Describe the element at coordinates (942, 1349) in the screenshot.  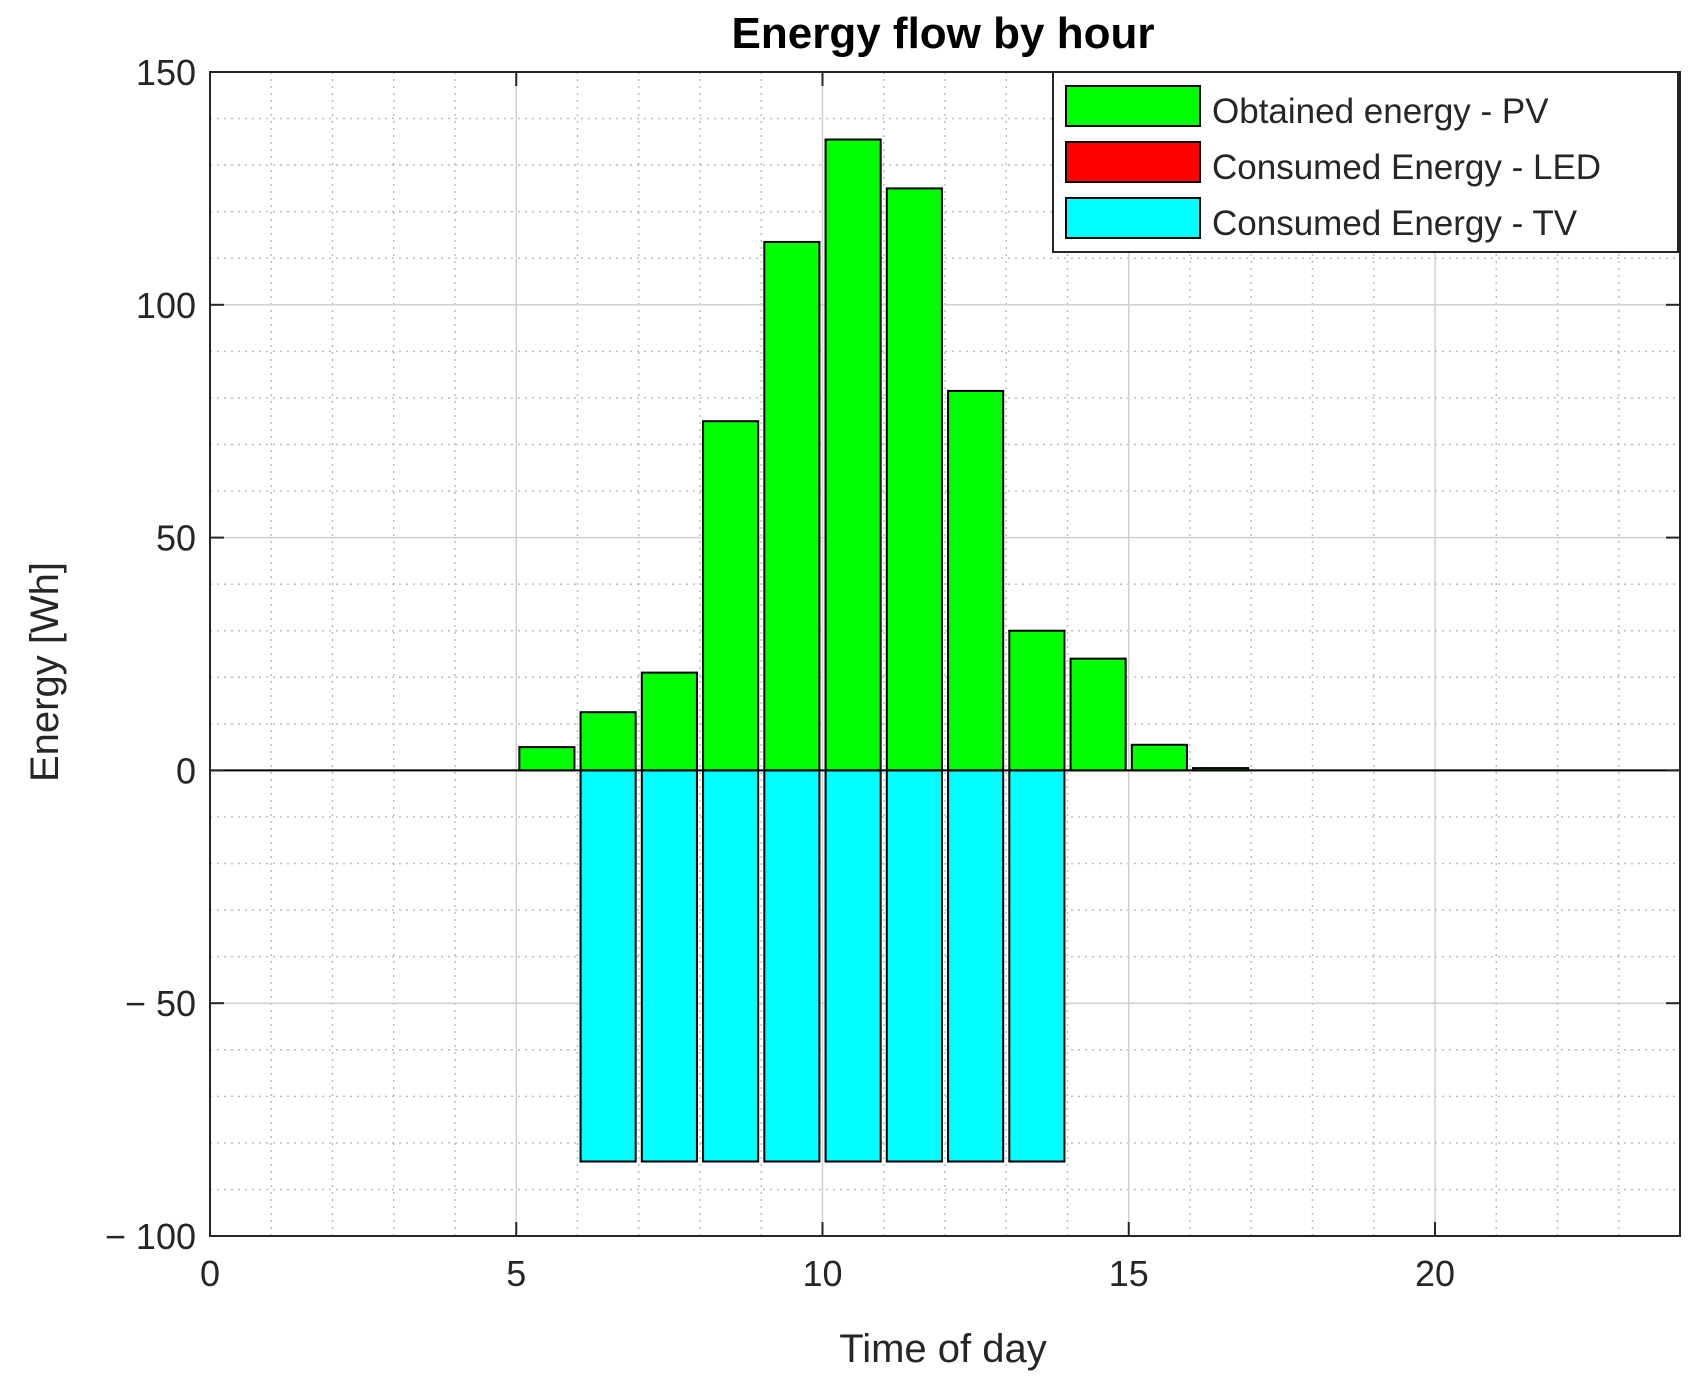
I see `x-axis-label: Time of day` at that location.